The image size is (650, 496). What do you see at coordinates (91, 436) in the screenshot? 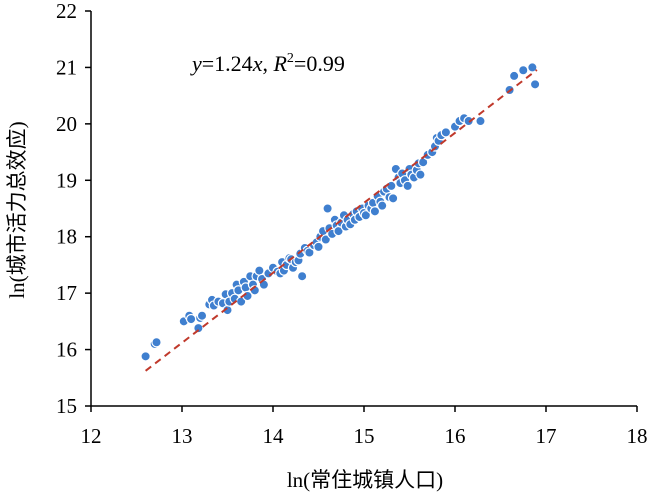
I see `x-tick-label: 12` at bounding box center [91, 436].